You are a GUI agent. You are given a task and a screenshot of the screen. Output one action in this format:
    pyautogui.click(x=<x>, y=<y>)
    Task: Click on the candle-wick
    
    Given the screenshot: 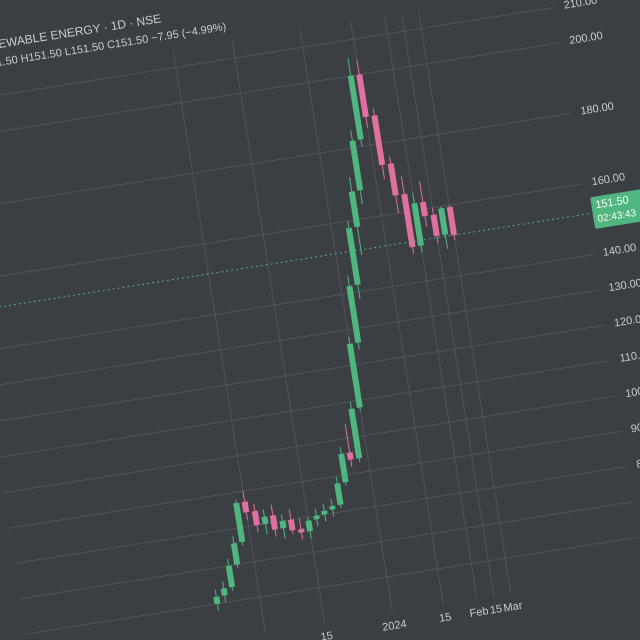 What is the action you would take?
    pyautogui.click(x=348, y=445)
    